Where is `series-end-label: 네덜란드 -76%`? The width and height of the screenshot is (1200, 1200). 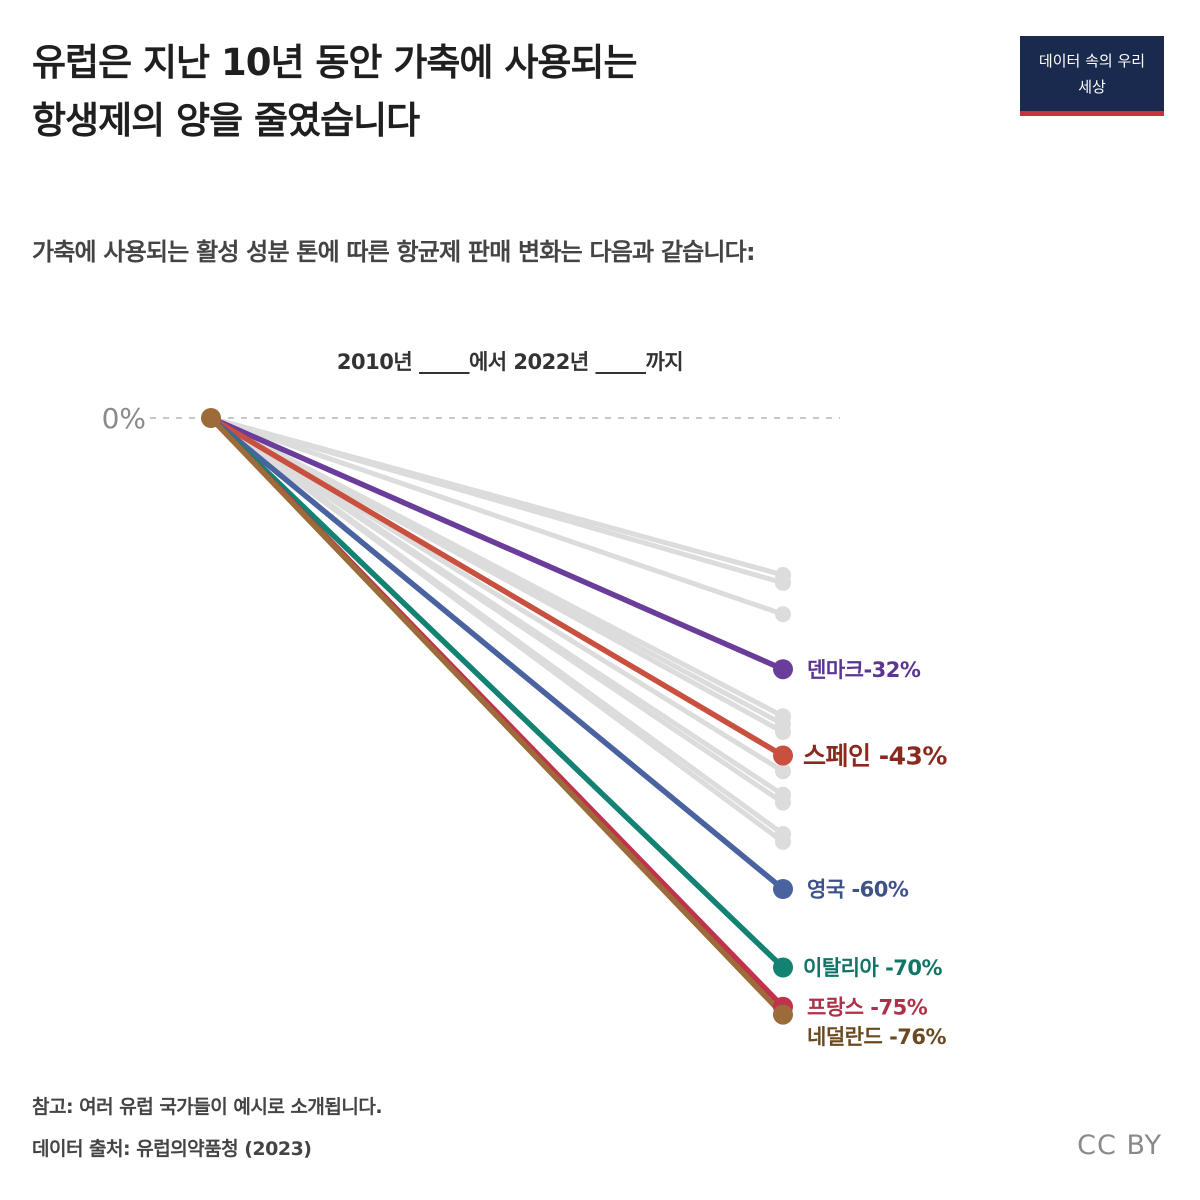
series-end-label: 네덜란드 -76% is located at coordinates (877, 1037).